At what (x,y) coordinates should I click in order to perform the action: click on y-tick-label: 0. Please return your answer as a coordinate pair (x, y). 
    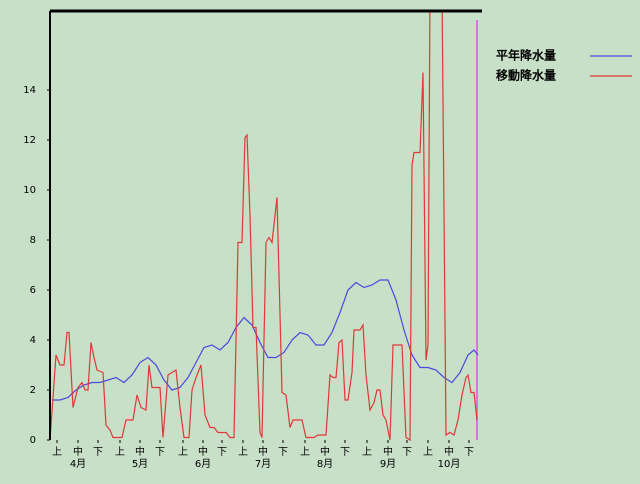
    Looking at the image, I should click on (33, 440).